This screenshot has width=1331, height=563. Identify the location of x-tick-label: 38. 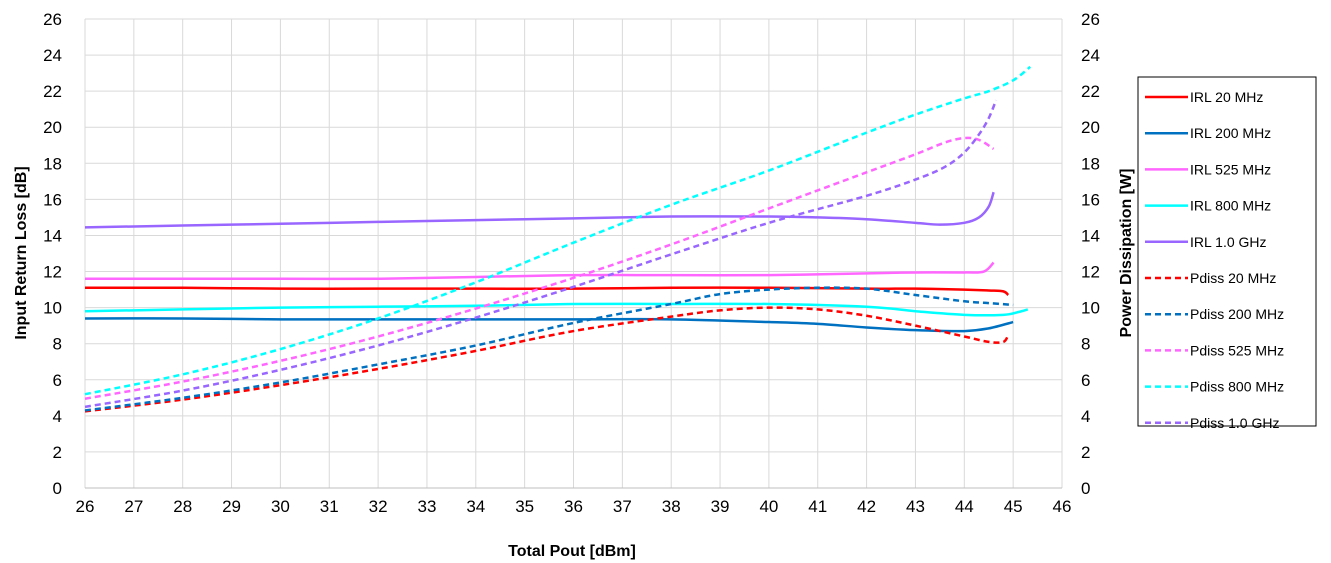
(671, 506).